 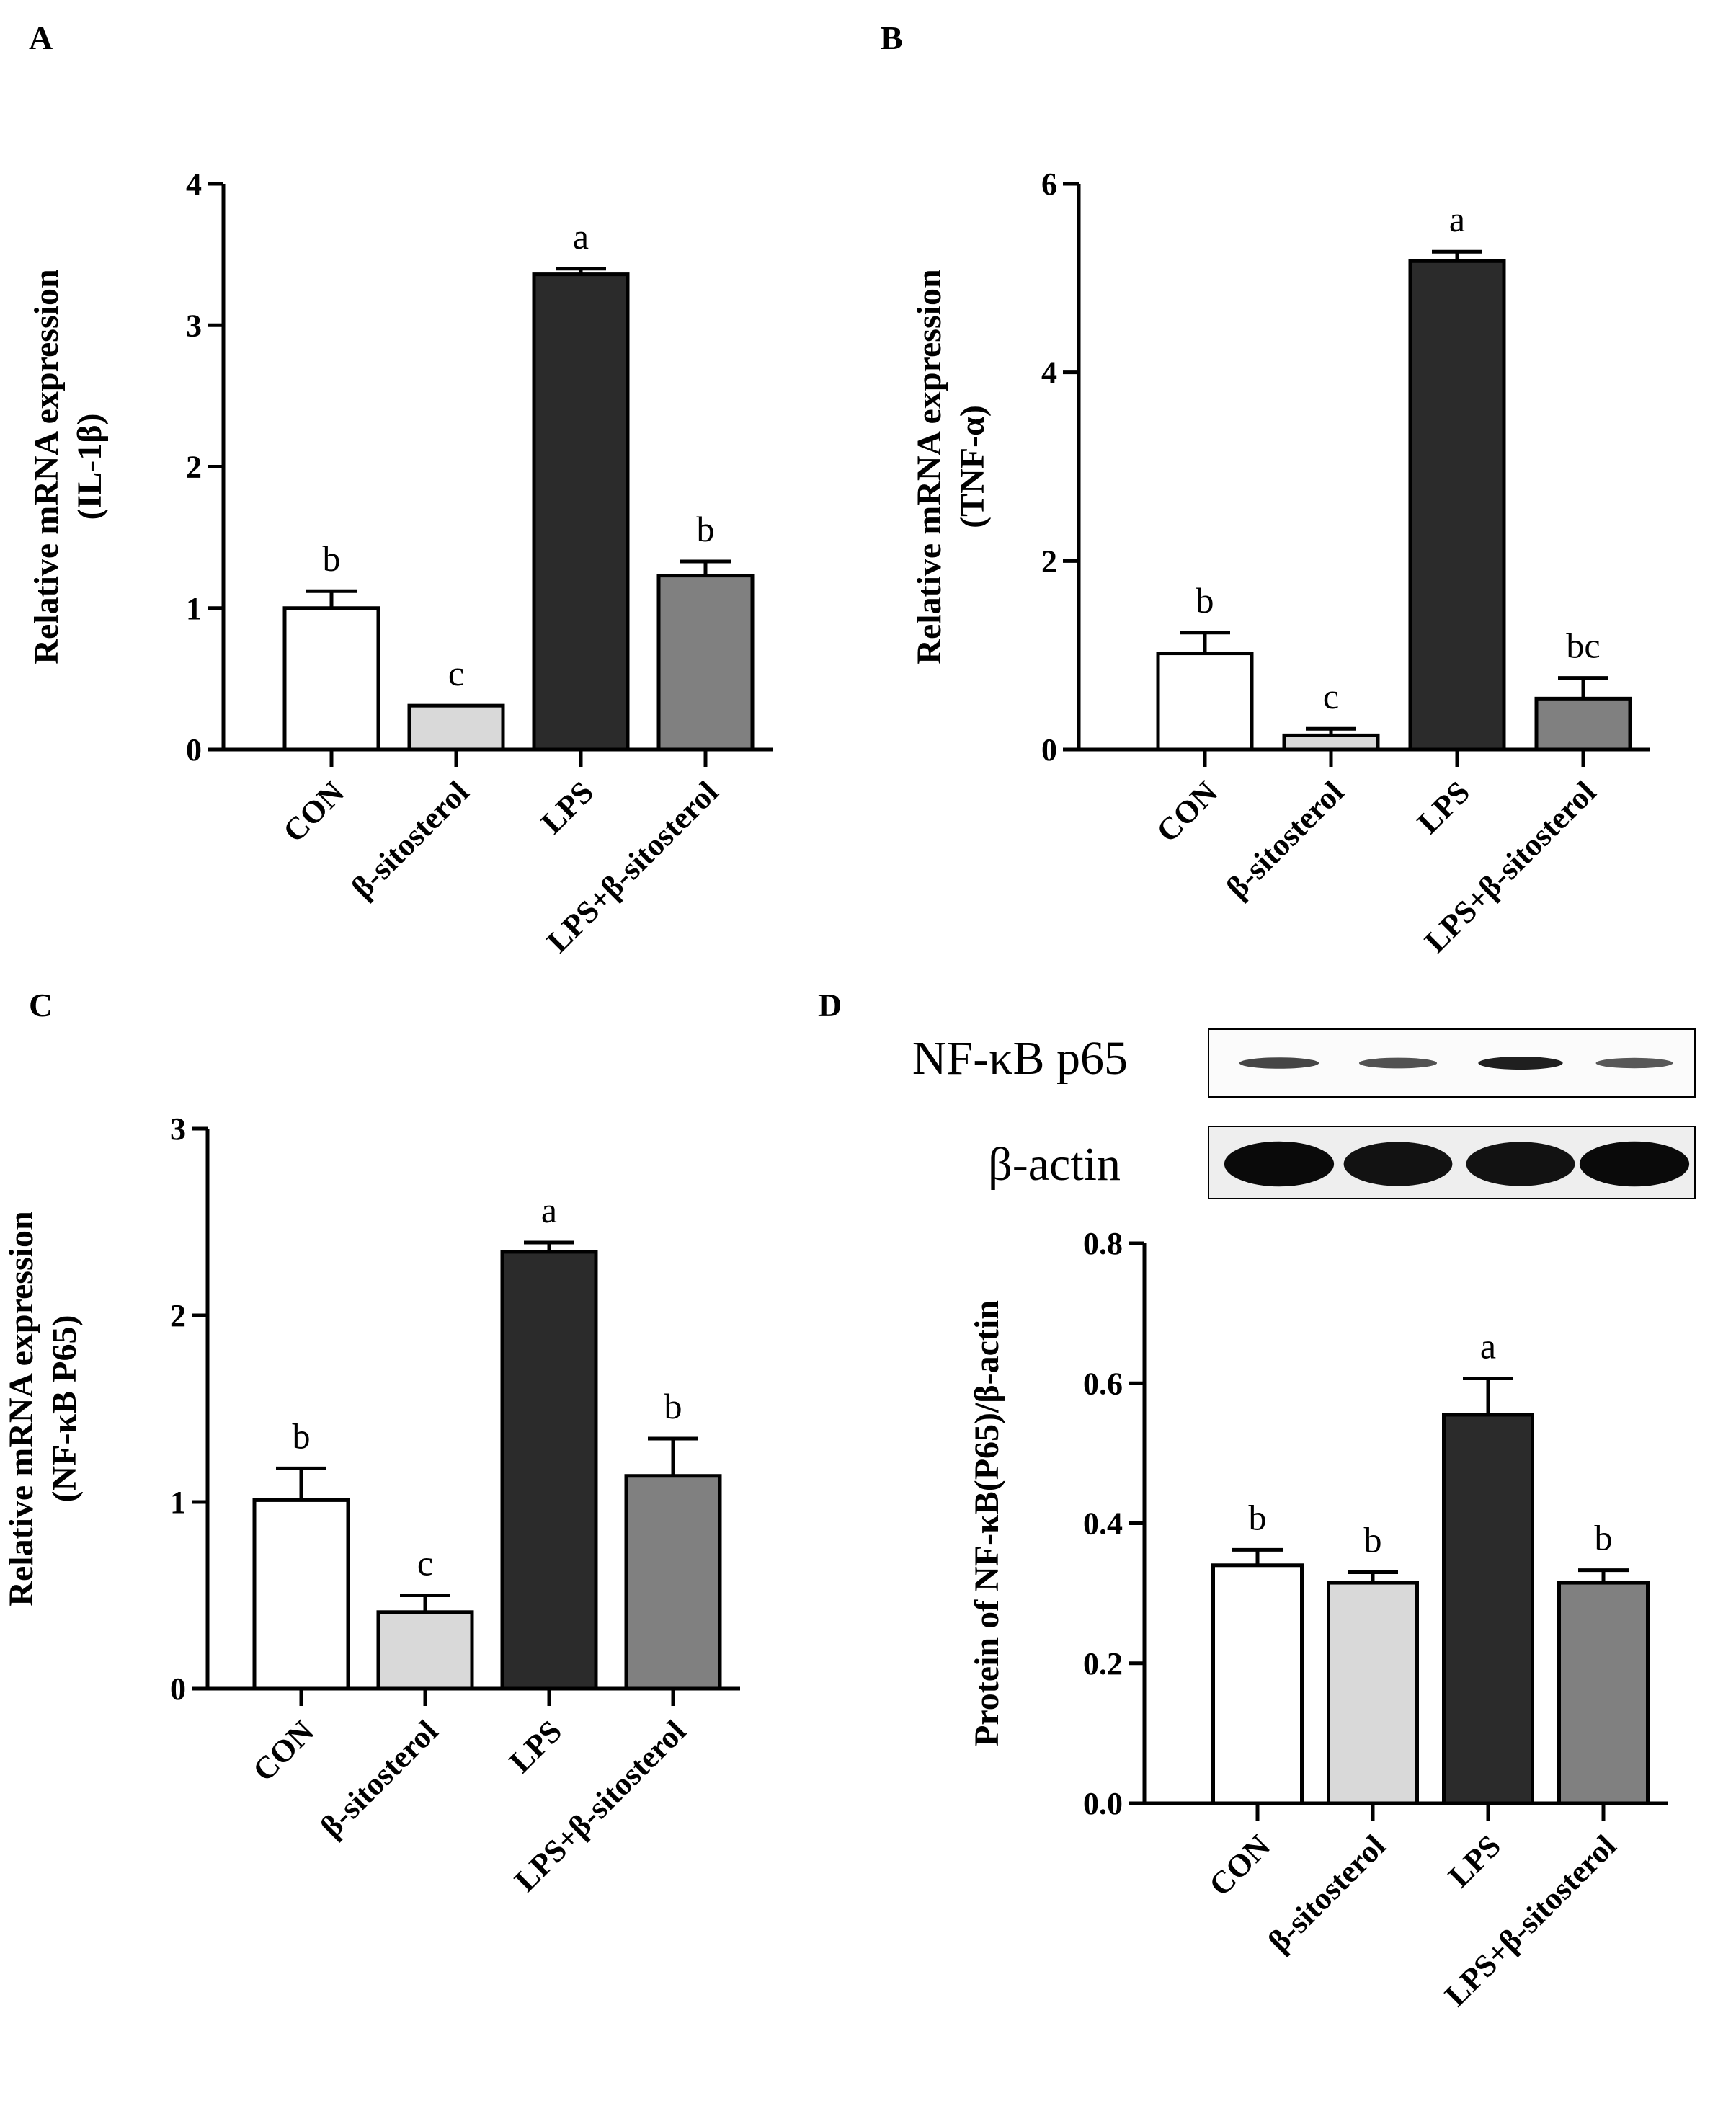 I want to click on y-tick-label: 0.8, so click(x=1103, y=1243).